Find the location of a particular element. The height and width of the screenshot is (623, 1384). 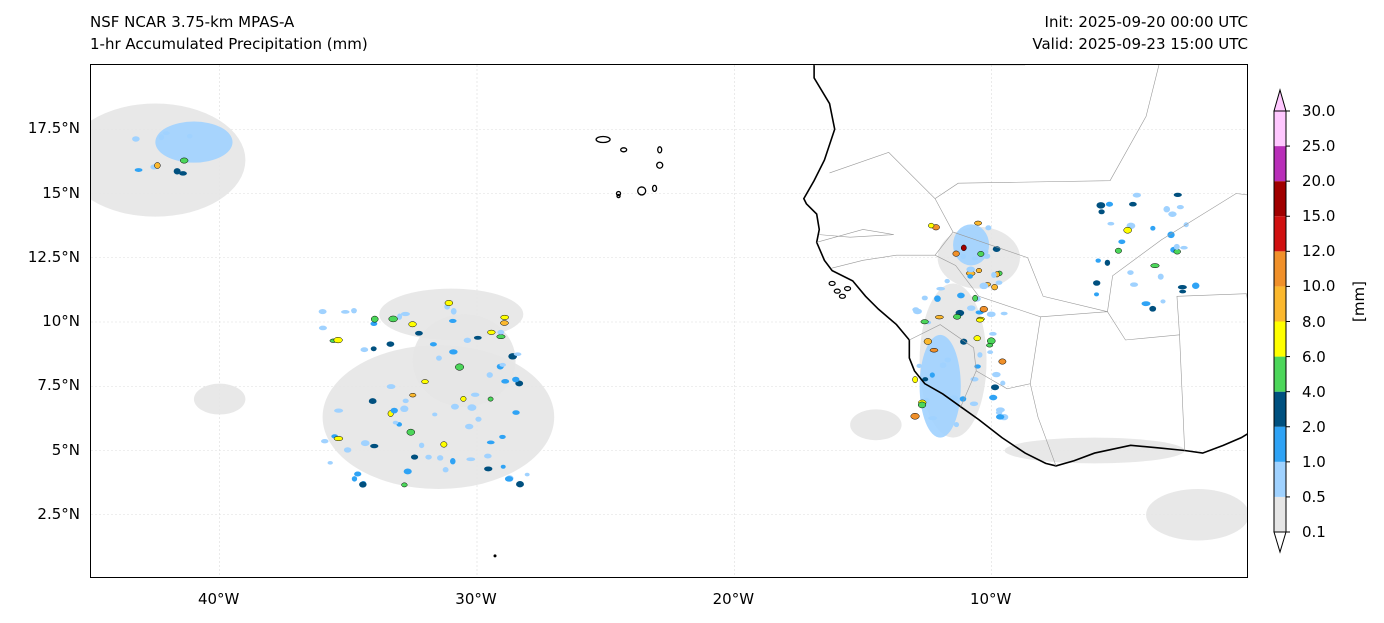

colorbar-tick-label: 0.5 is located at coordinates (1314, 496).